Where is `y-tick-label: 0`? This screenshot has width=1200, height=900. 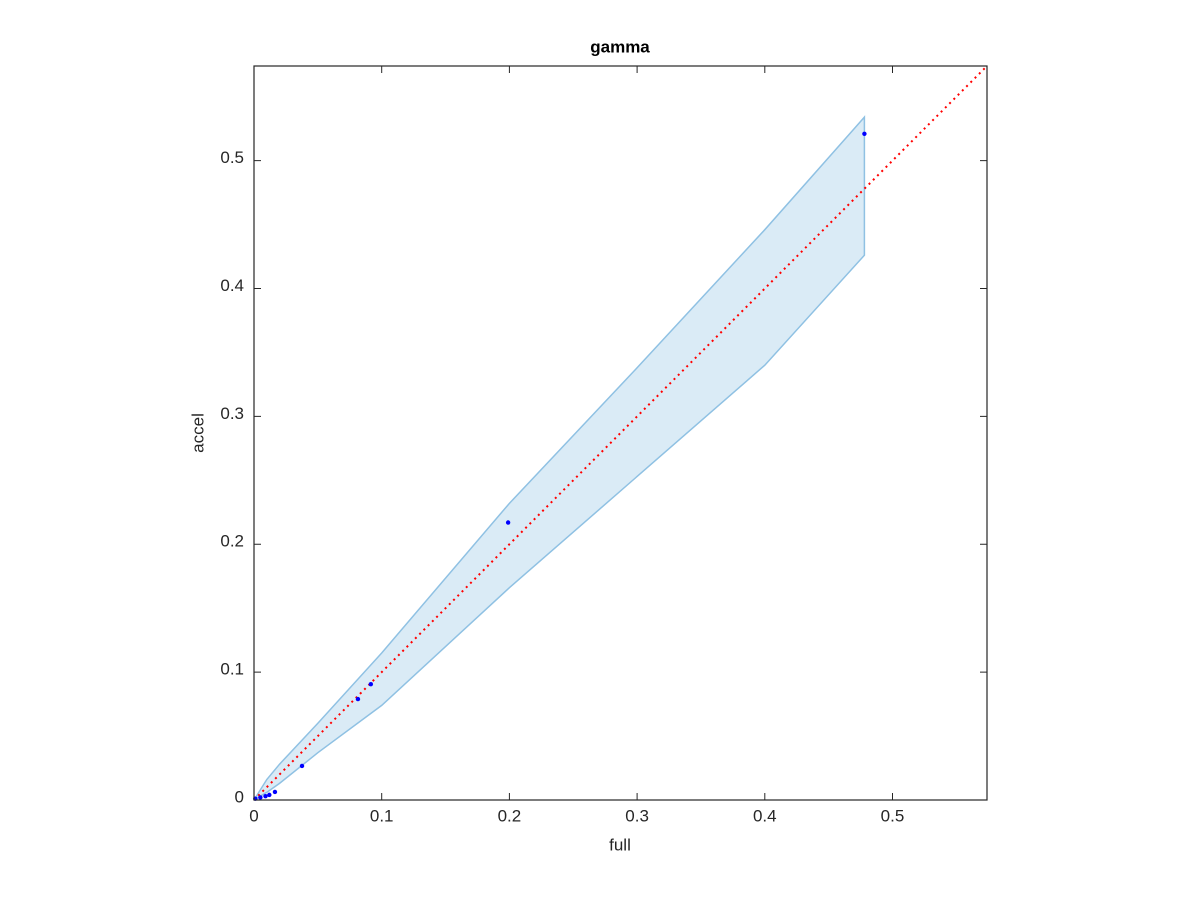 y-tick-label: 0 is located at coordinates (239, 796).